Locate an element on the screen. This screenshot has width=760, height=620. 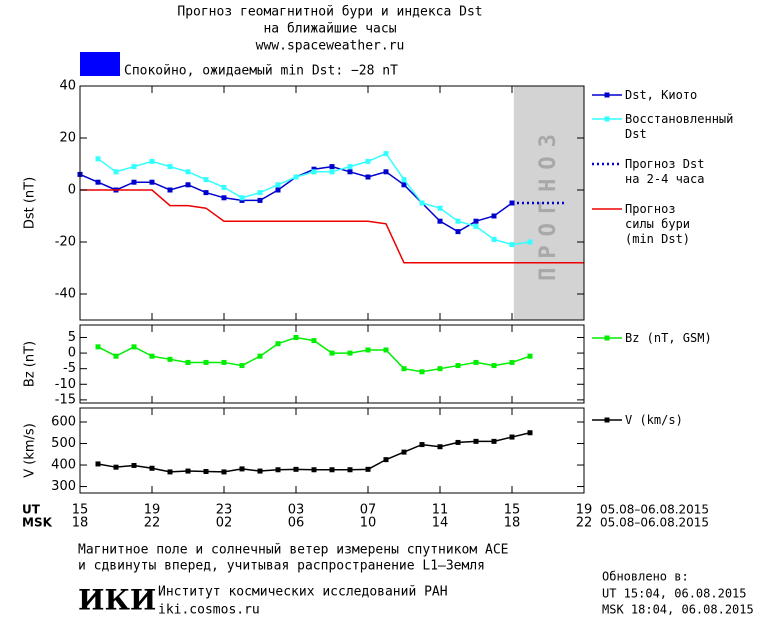
x-tick-label: 06 is located at coordinates (296, 523).